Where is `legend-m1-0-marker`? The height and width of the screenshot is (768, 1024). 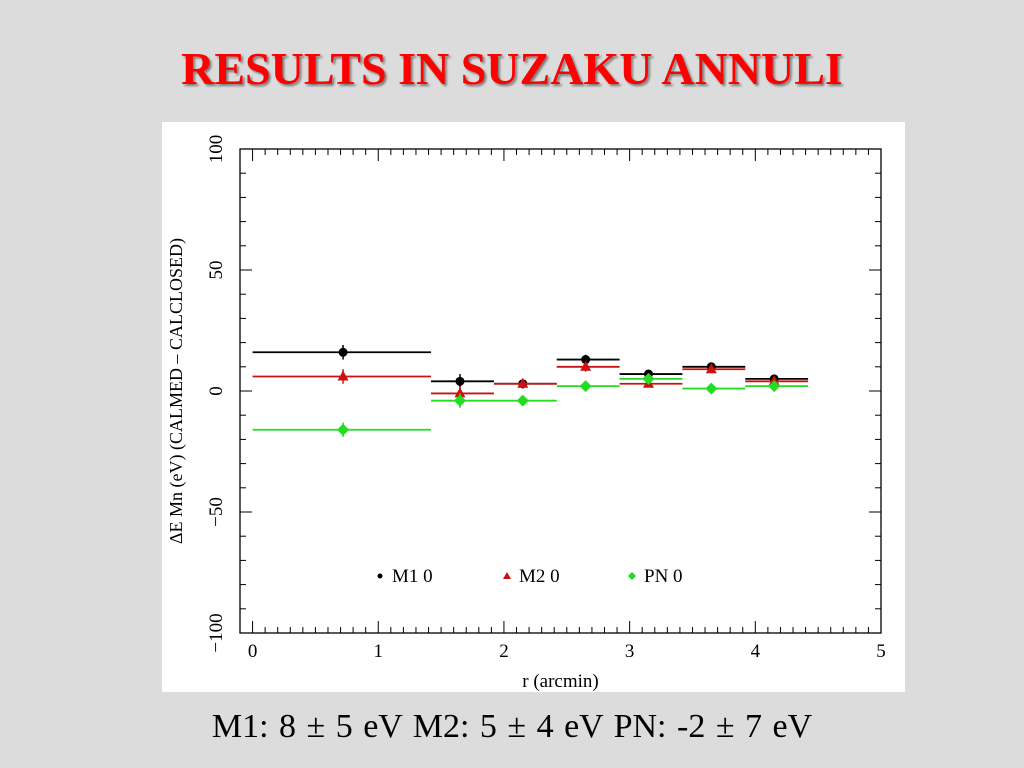
legend-m1-0-marker is located at coordinates (380, 576).